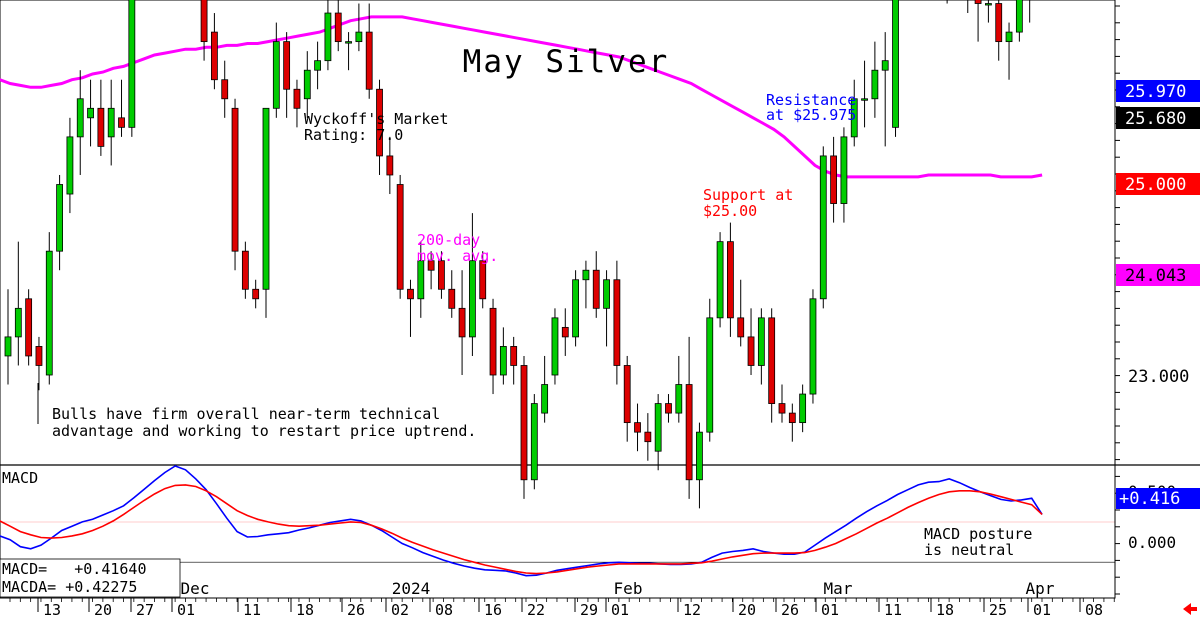 This screenshot has height=619, width=1200. Describe the element at coordinates (1158, 377) in the screenshot. I see `y-label-23: 23.000` at that location.